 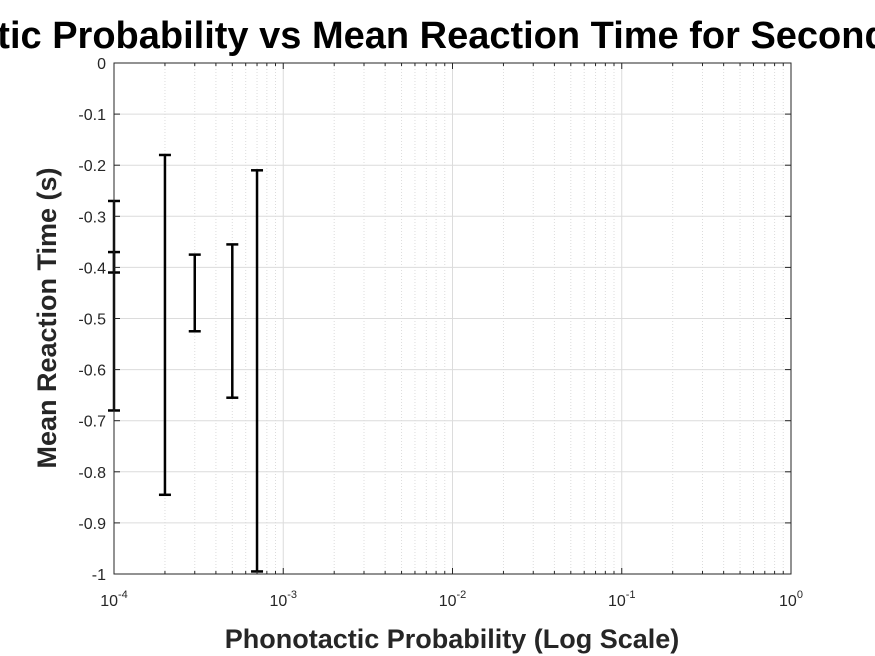 What do you see at coordinates (452, 639) in the screenshot?
I see `x-axis-label: Phonotactic Probability (Log Scale)` at bounding box center [452, 639].